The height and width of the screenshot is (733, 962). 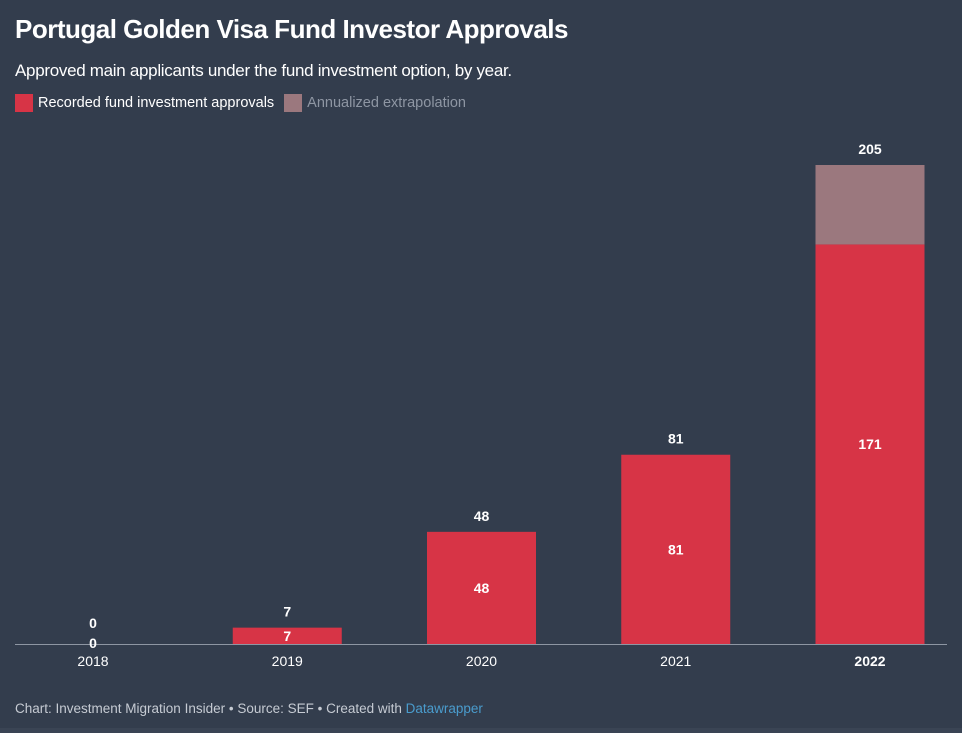 What do you see at coordinates (93, 643) in the screenshot?
I see `bar-value-label-2018: 0` at bounding box center [93, 643].